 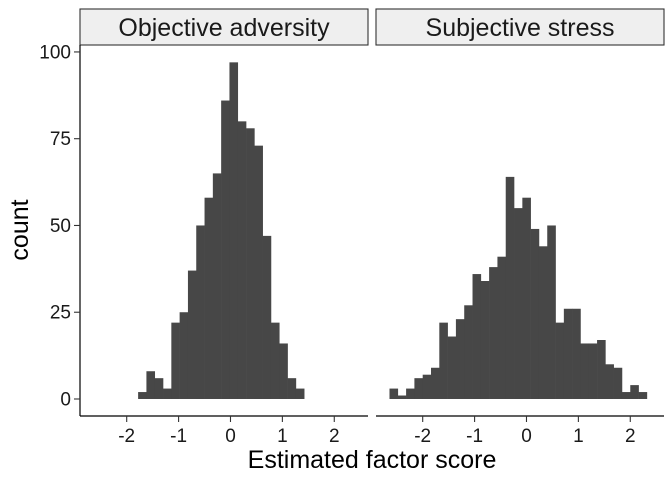 I want to click on facet-strip-objective-adversity: Objective adversity, so click(x=224, y=27).